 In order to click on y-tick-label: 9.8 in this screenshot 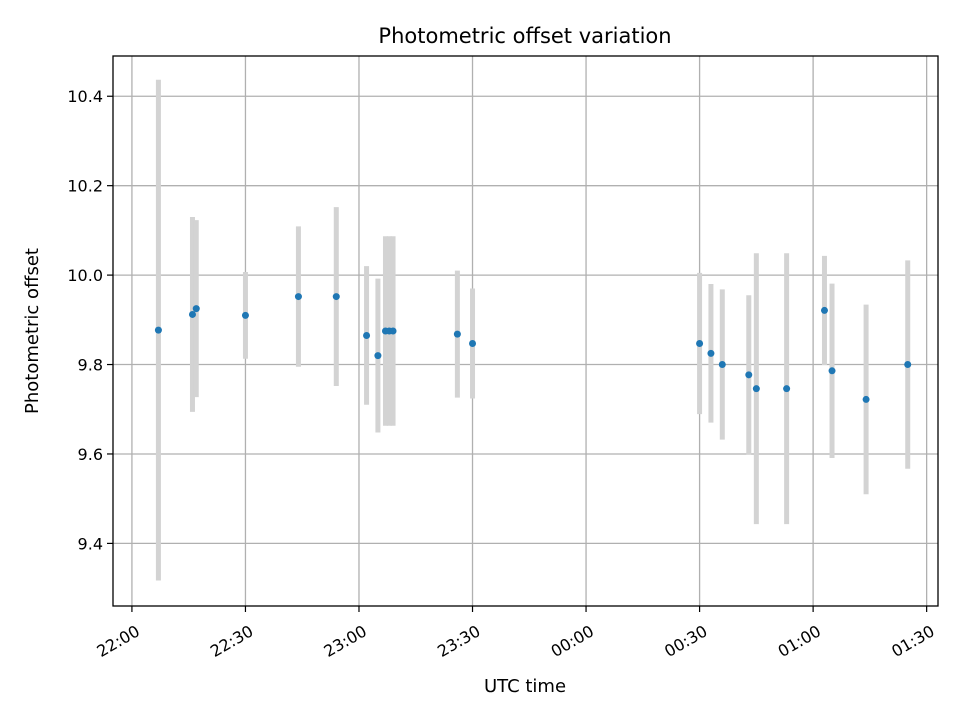, I will do `click(90, 365)`.